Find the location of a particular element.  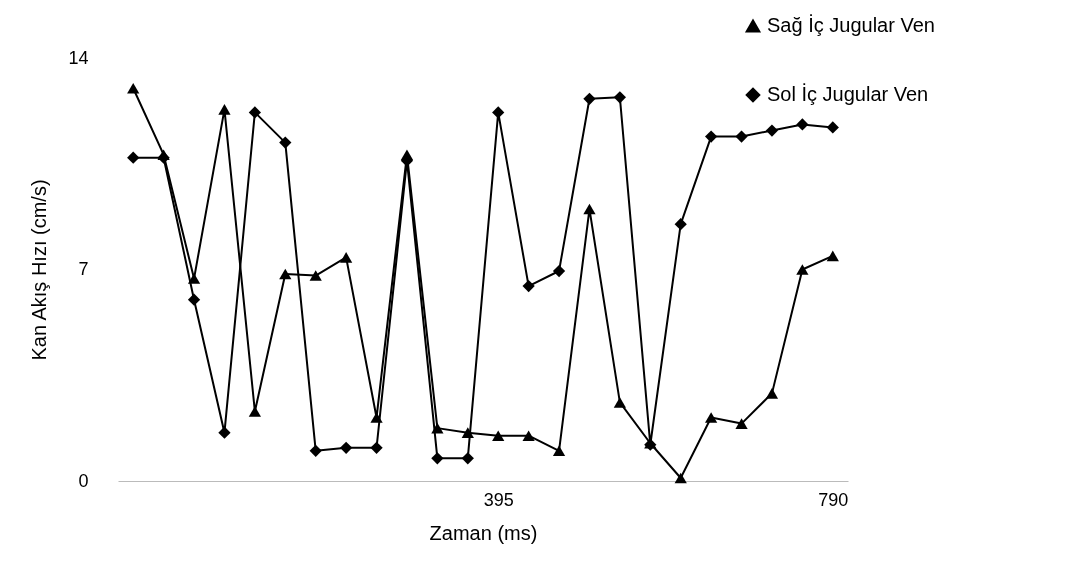

legend-label: Sağ İç Jugular Ven is located at coordinates (851, 25).